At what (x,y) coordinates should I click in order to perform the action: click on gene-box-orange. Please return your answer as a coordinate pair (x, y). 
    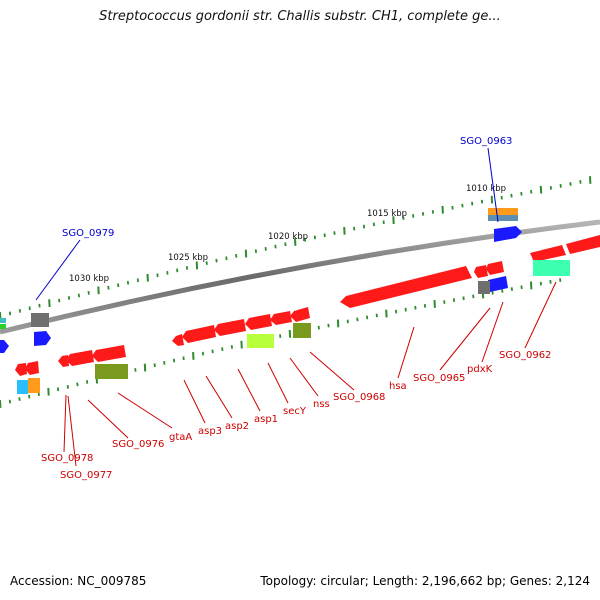
    Looking at the image, I should click on (503, 211).